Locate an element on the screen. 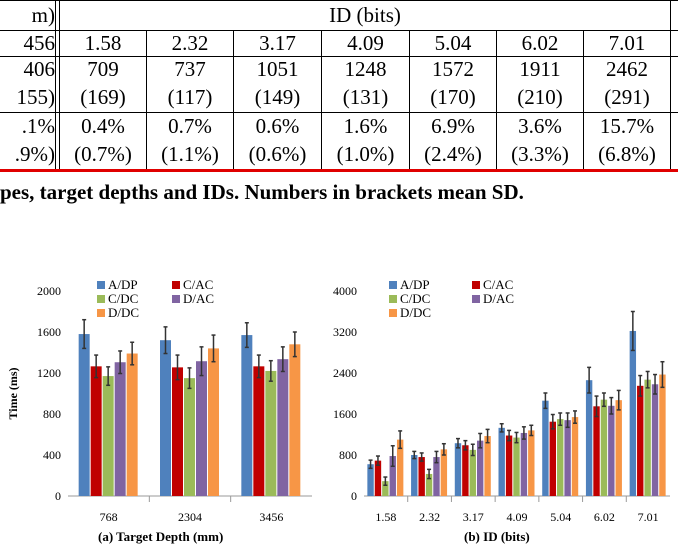  table-cell: 0.4% is located at coordinates (103, 126).